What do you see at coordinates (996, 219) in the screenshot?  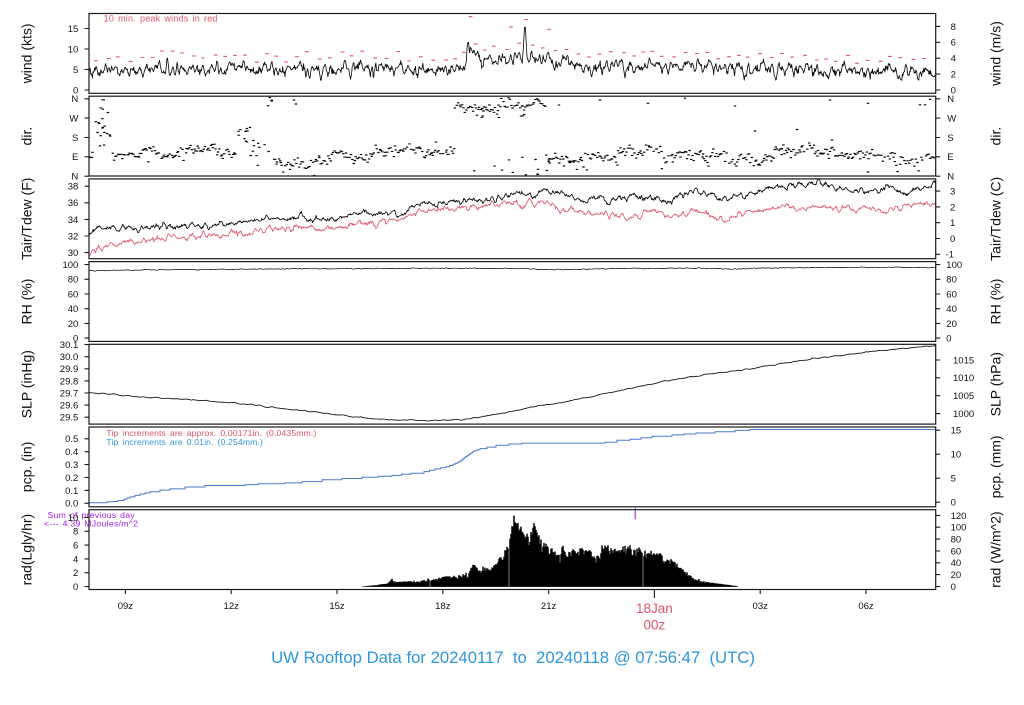 I see `svg-text: Tair/Tdew (C)` at bounding box center [996, 219].